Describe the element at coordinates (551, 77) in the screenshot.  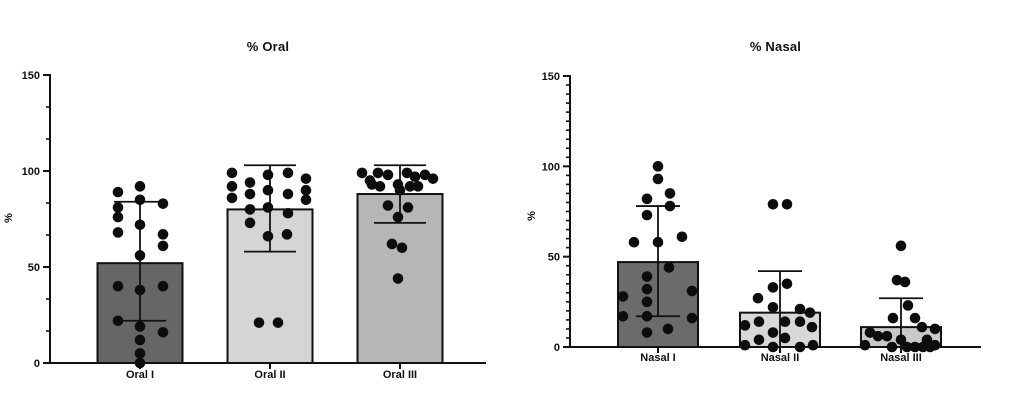
I see `y-tick-label: 150` at that location.